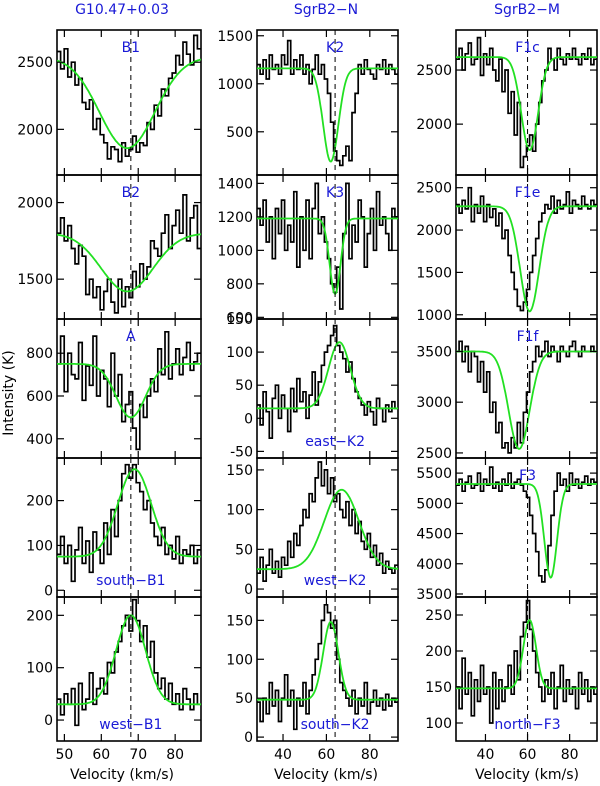 This screenshot has width=600, height=786. I want to click on panel: 400 600 800 A, so click(114, 388).